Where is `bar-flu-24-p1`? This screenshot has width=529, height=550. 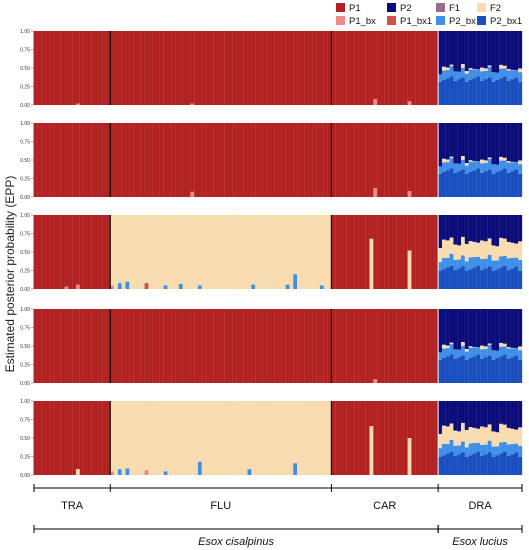 bar-flu-24-p1 is located at coordinates (199, 346).